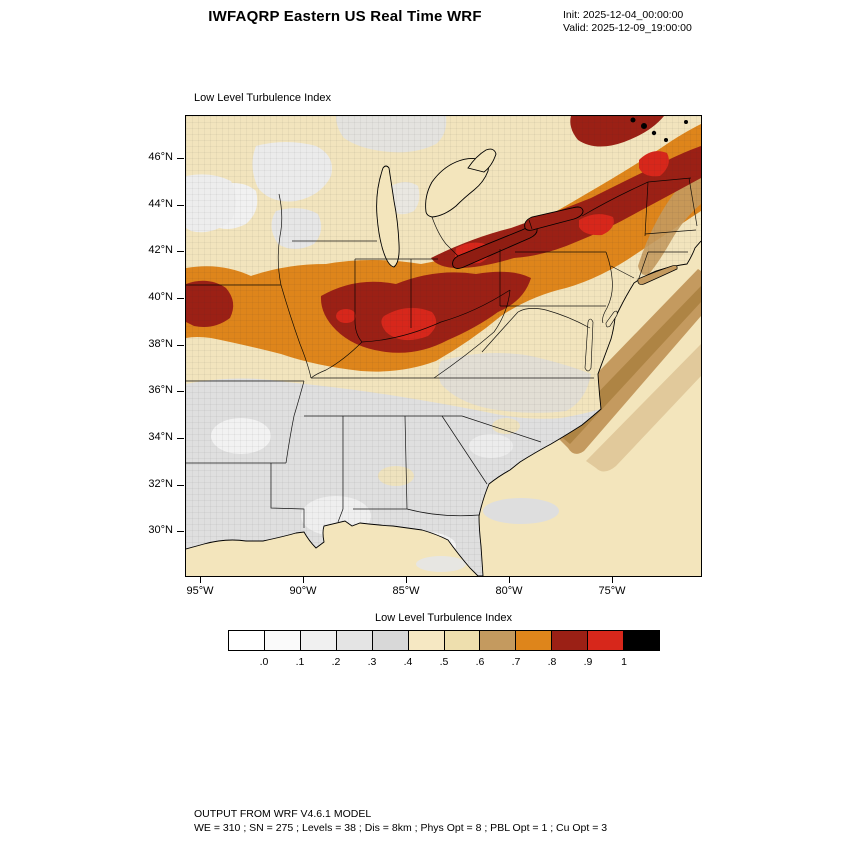 The height and width of the screenshot is (850, 850). Describe the element at coordinates (612, 591) in the screenshot. I see `lon-tick-label: 75°W` at that location.